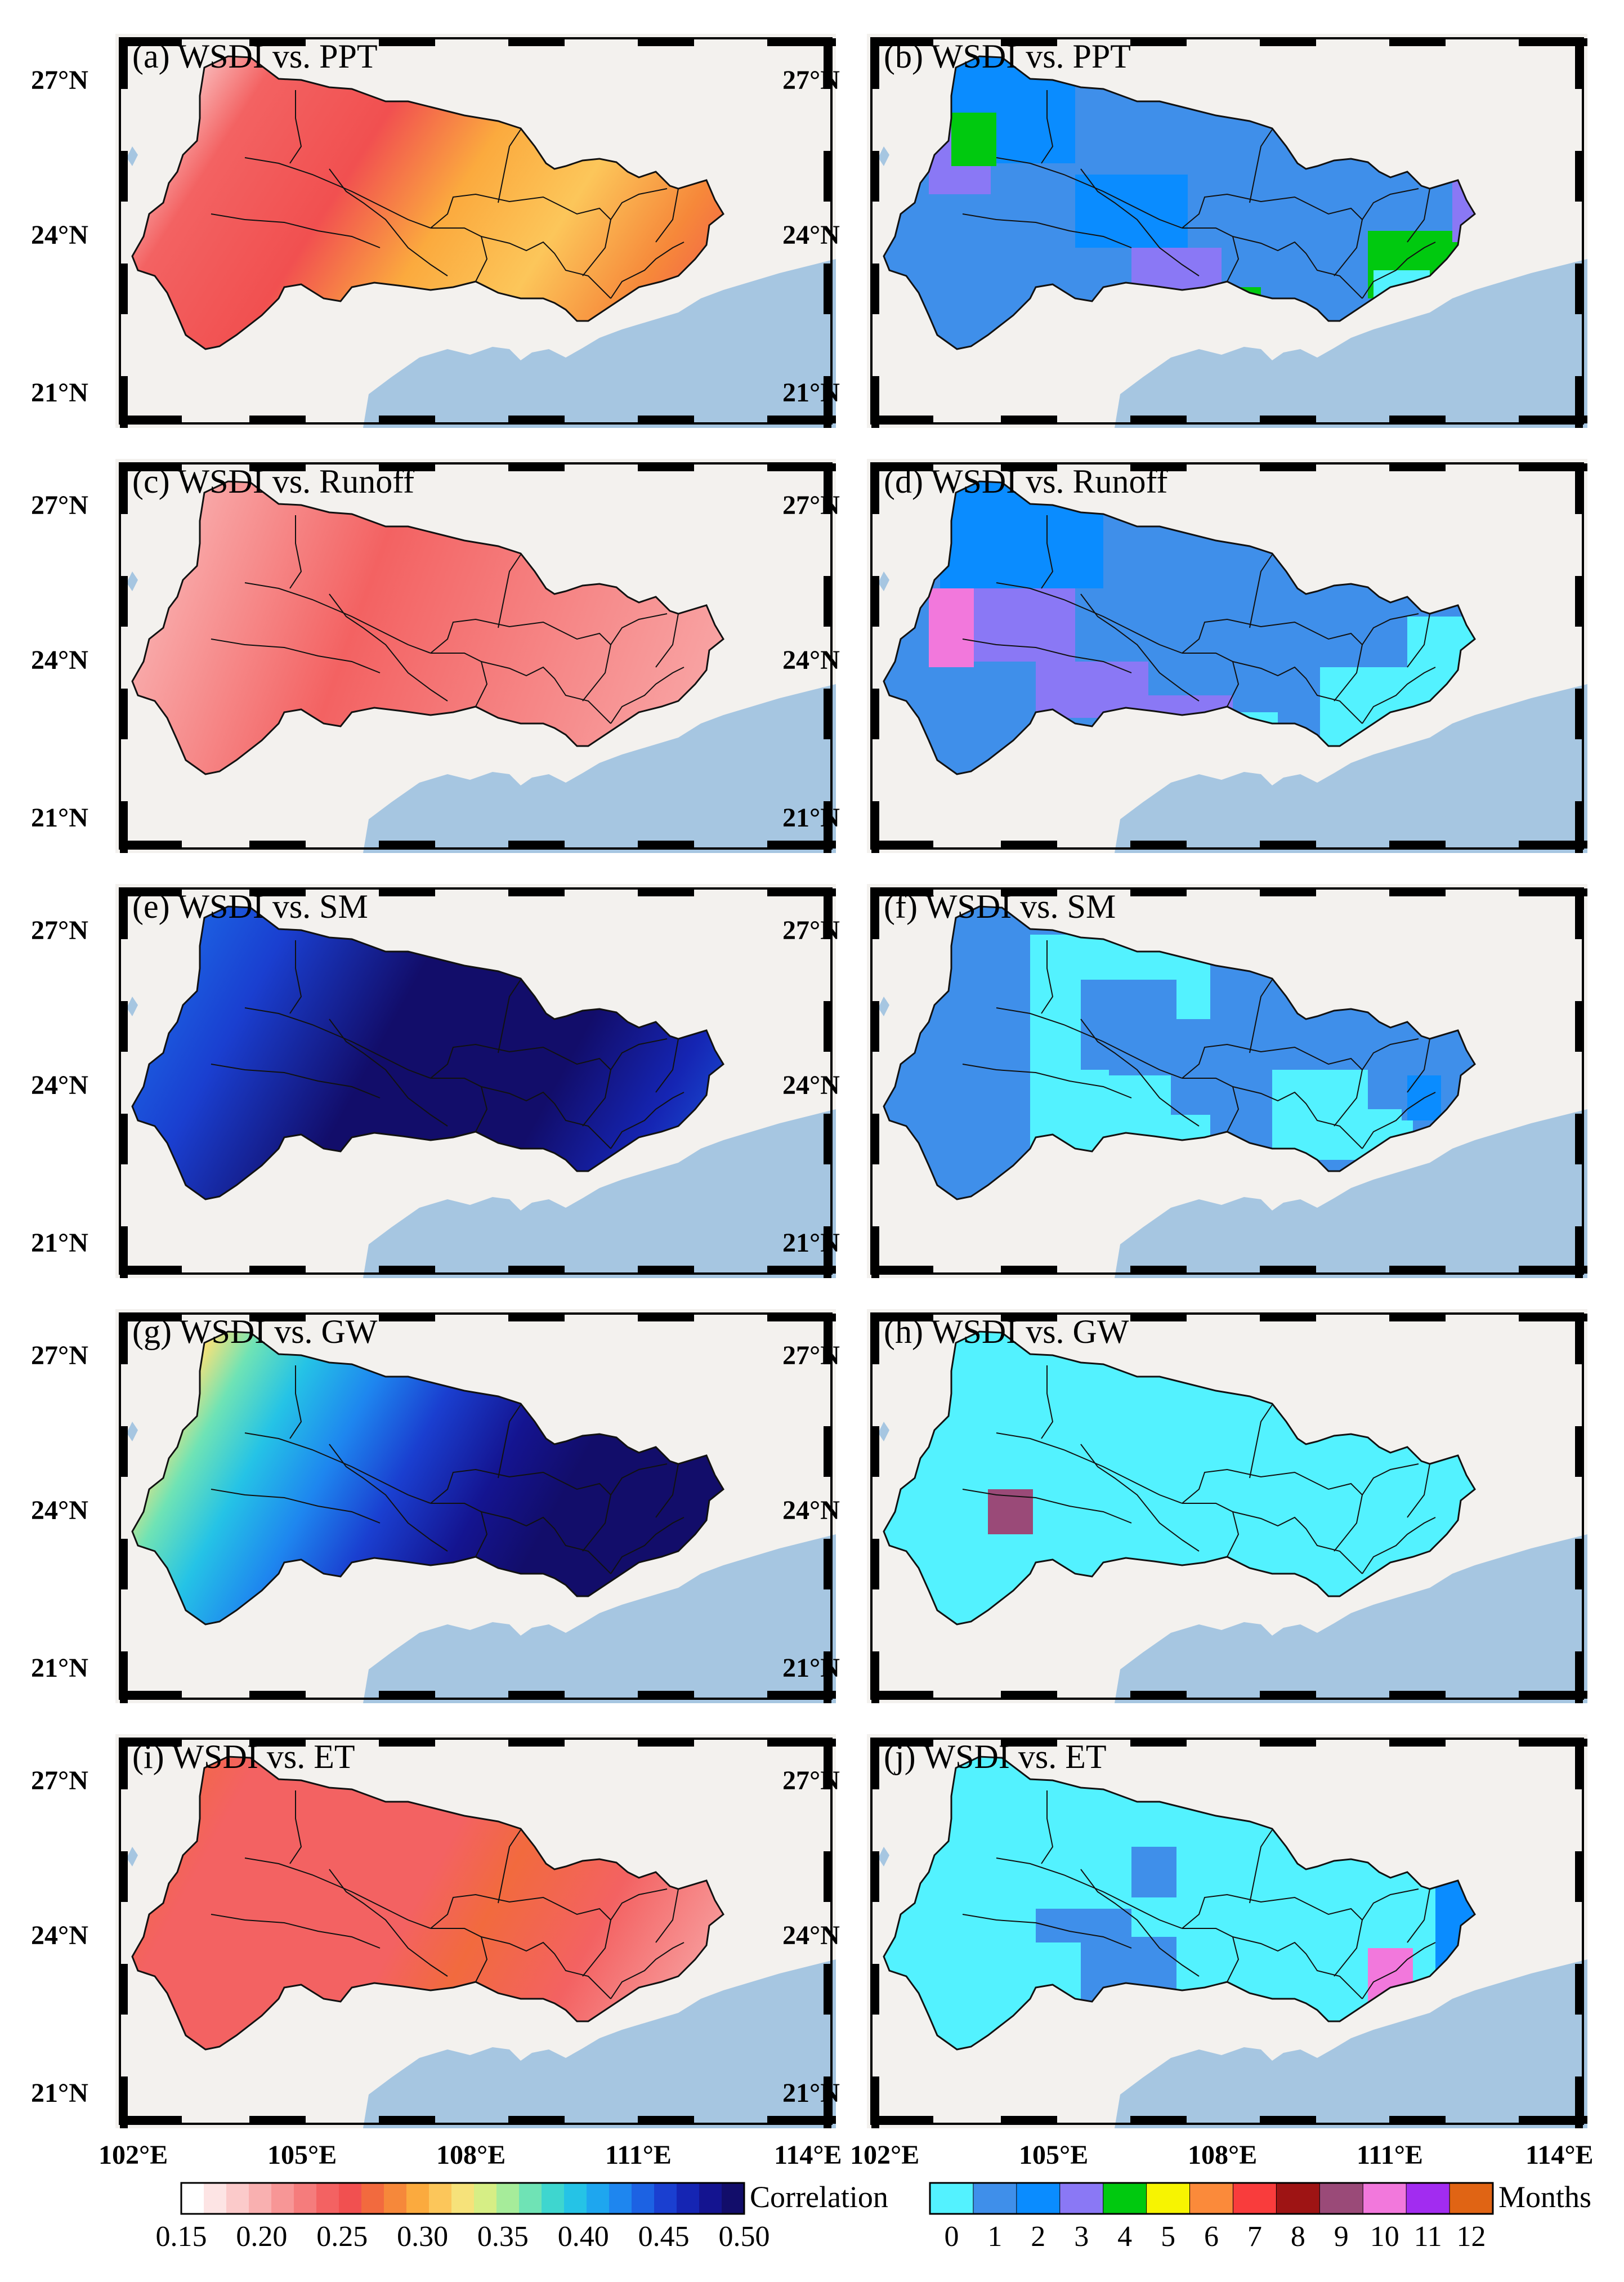  I want to click on colorbar-tick-label: 2, so click(1038, 2237).